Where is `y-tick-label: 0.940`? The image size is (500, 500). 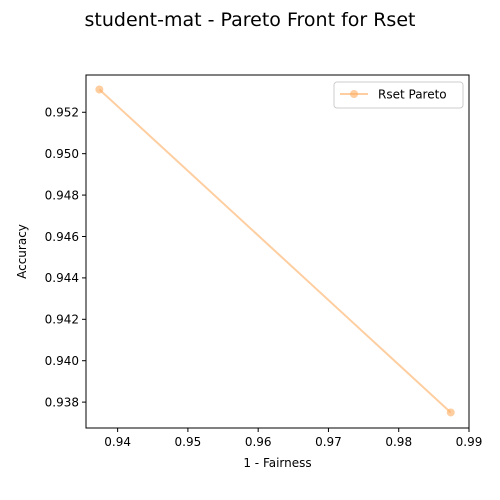
y-tick-label: 0.940 is located at coordinates (62, 361).